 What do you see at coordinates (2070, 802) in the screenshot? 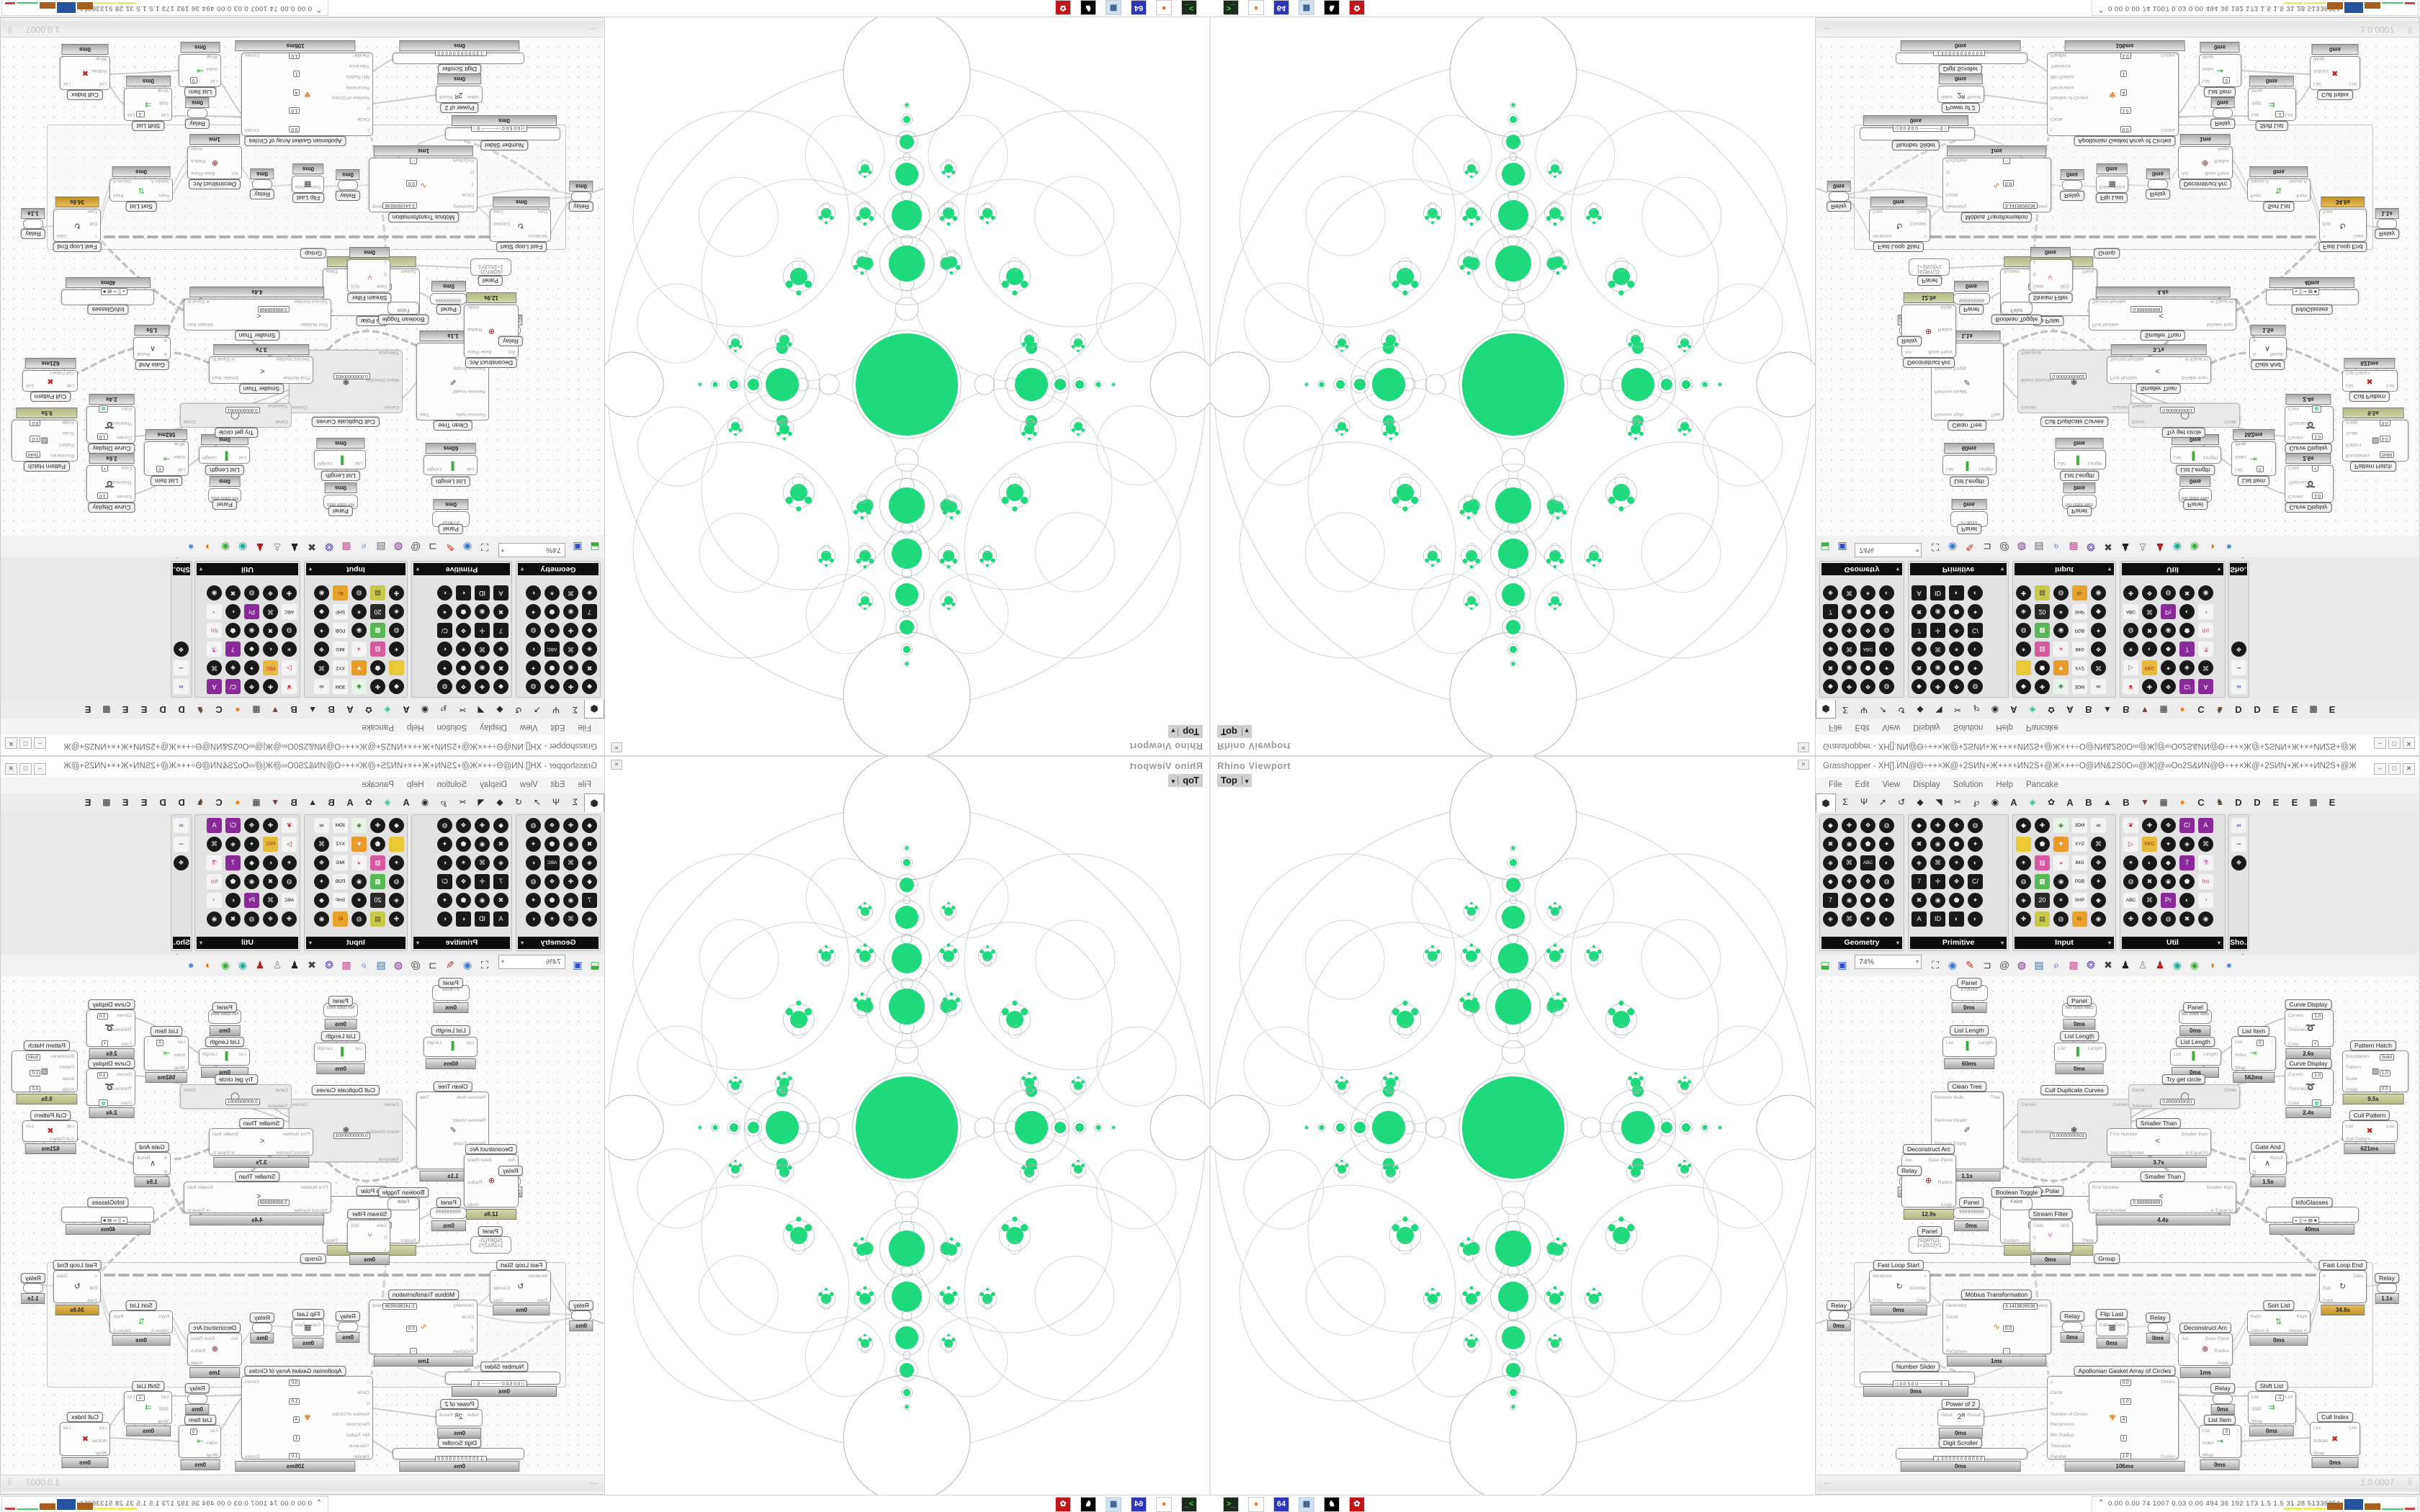
I see `category-tab-13: A` at bounding box center [2070, 802].